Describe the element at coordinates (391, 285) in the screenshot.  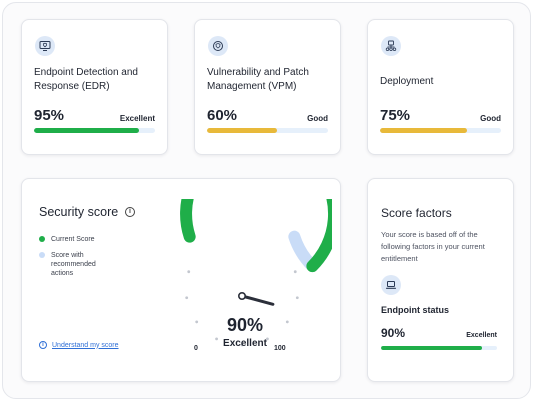
I see `laptop-icon` at that location.